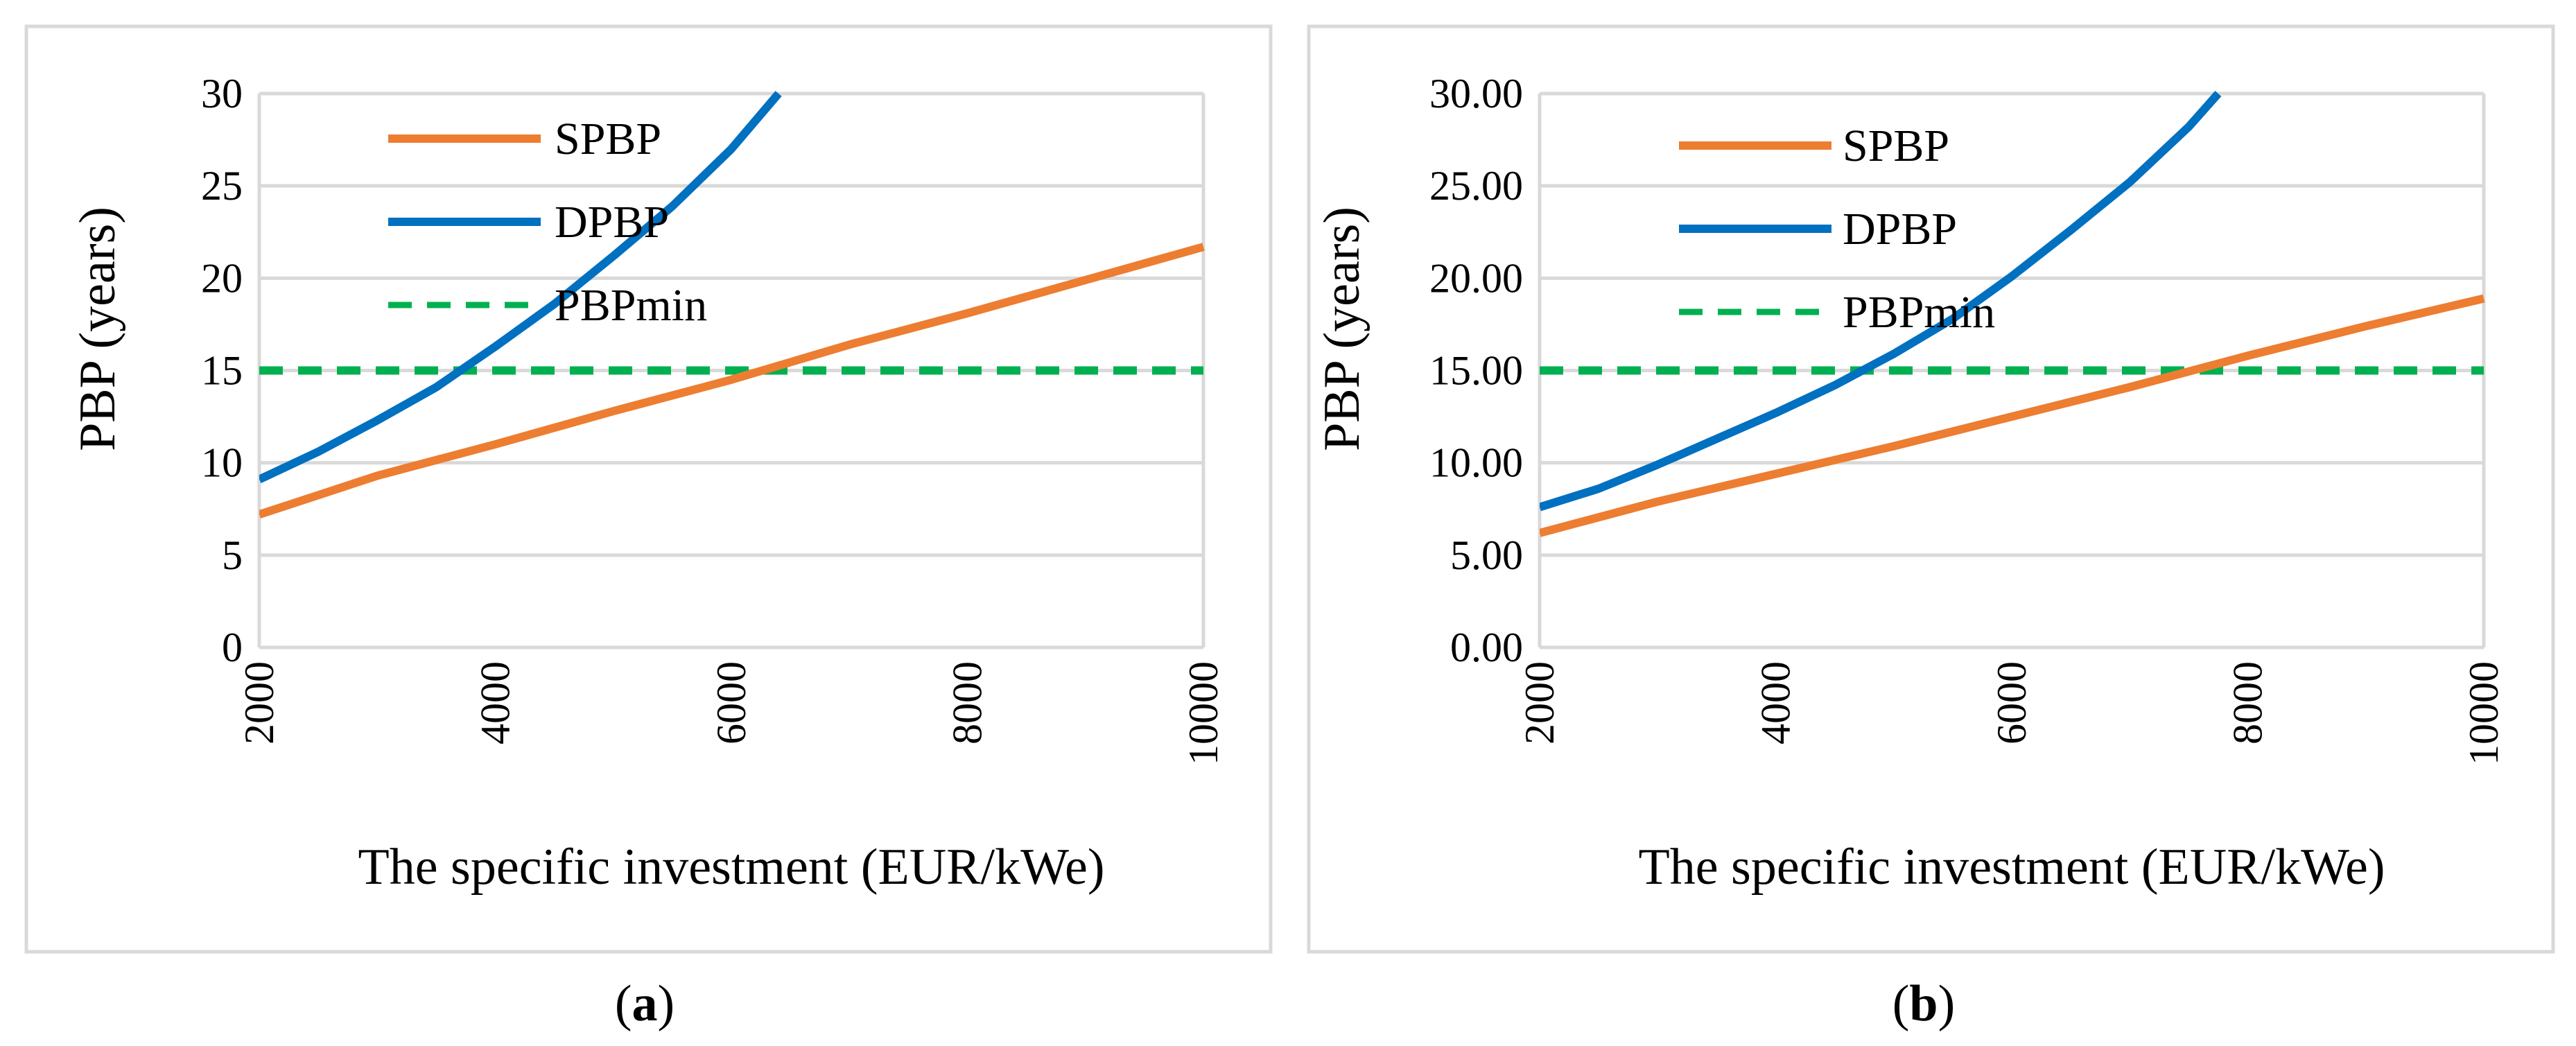 This screenshot has width=2576, height=1046. What do you see at coordinates (1476, 93) in the screenshot?
I see `y-tick-label: 30.00` at bounding box center [1476, 93].